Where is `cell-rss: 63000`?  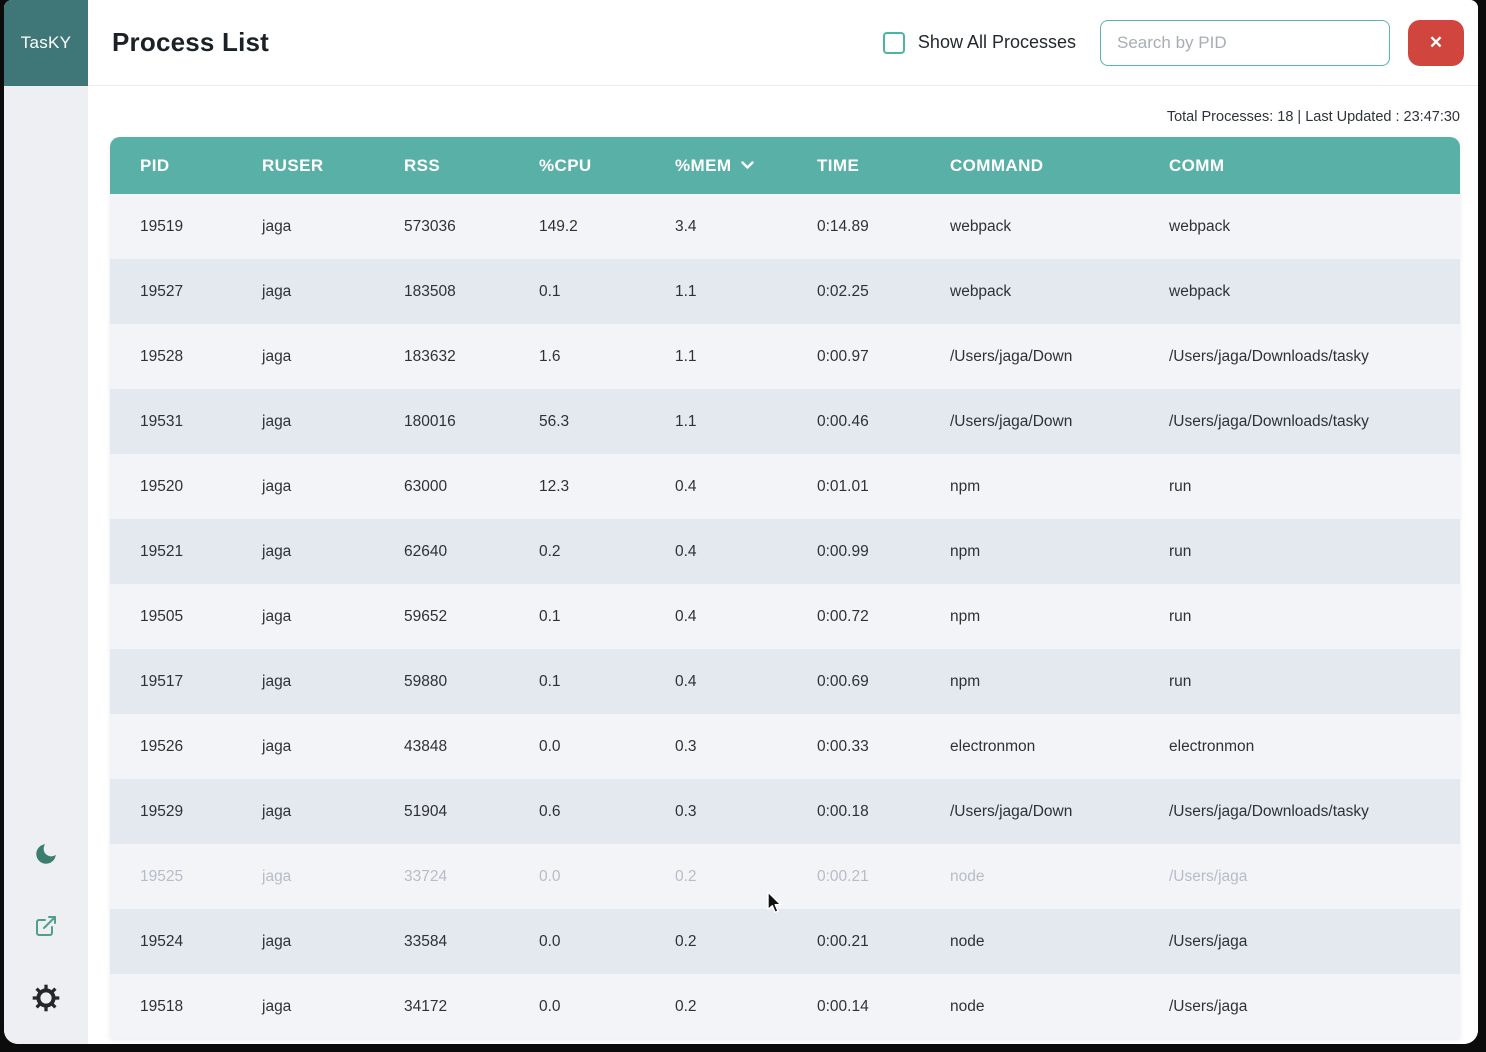 cell-rss: 63000 is located at coordinates (426, 486).